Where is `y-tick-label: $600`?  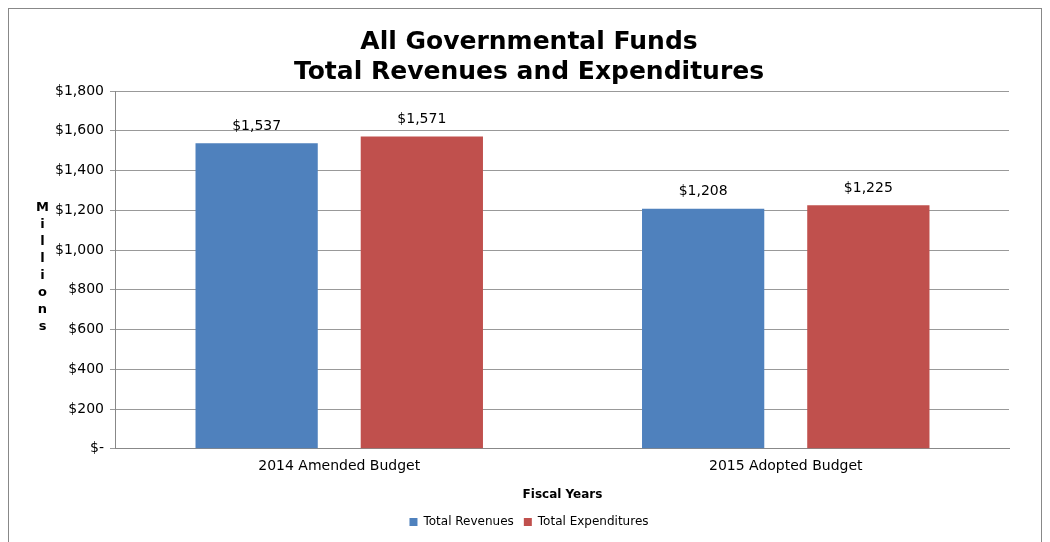
y-tick-label: $600 is located at coordinates (86, 328).